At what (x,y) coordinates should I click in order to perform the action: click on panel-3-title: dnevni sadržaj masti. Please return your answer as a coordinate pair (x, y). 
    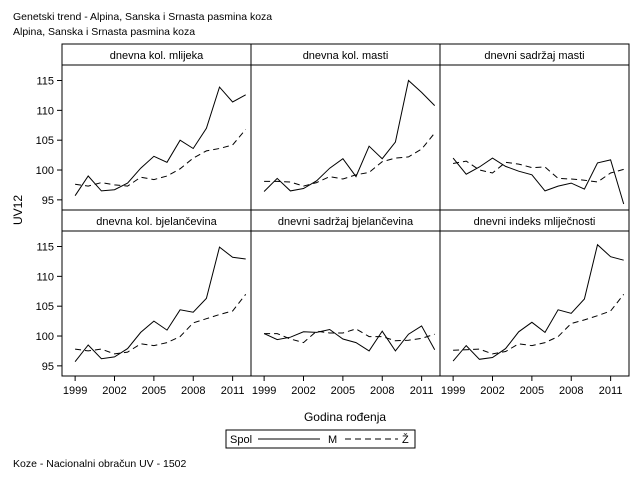
    Looking at the image, I should click on (534, 56).